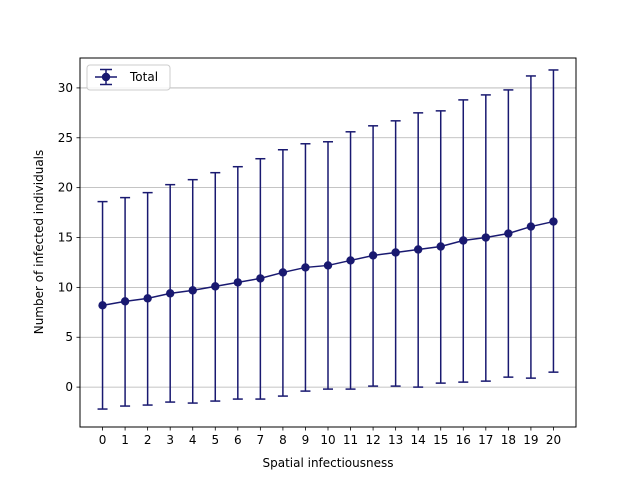  I want to click on y-tick-label: 15, so click(65, 238).